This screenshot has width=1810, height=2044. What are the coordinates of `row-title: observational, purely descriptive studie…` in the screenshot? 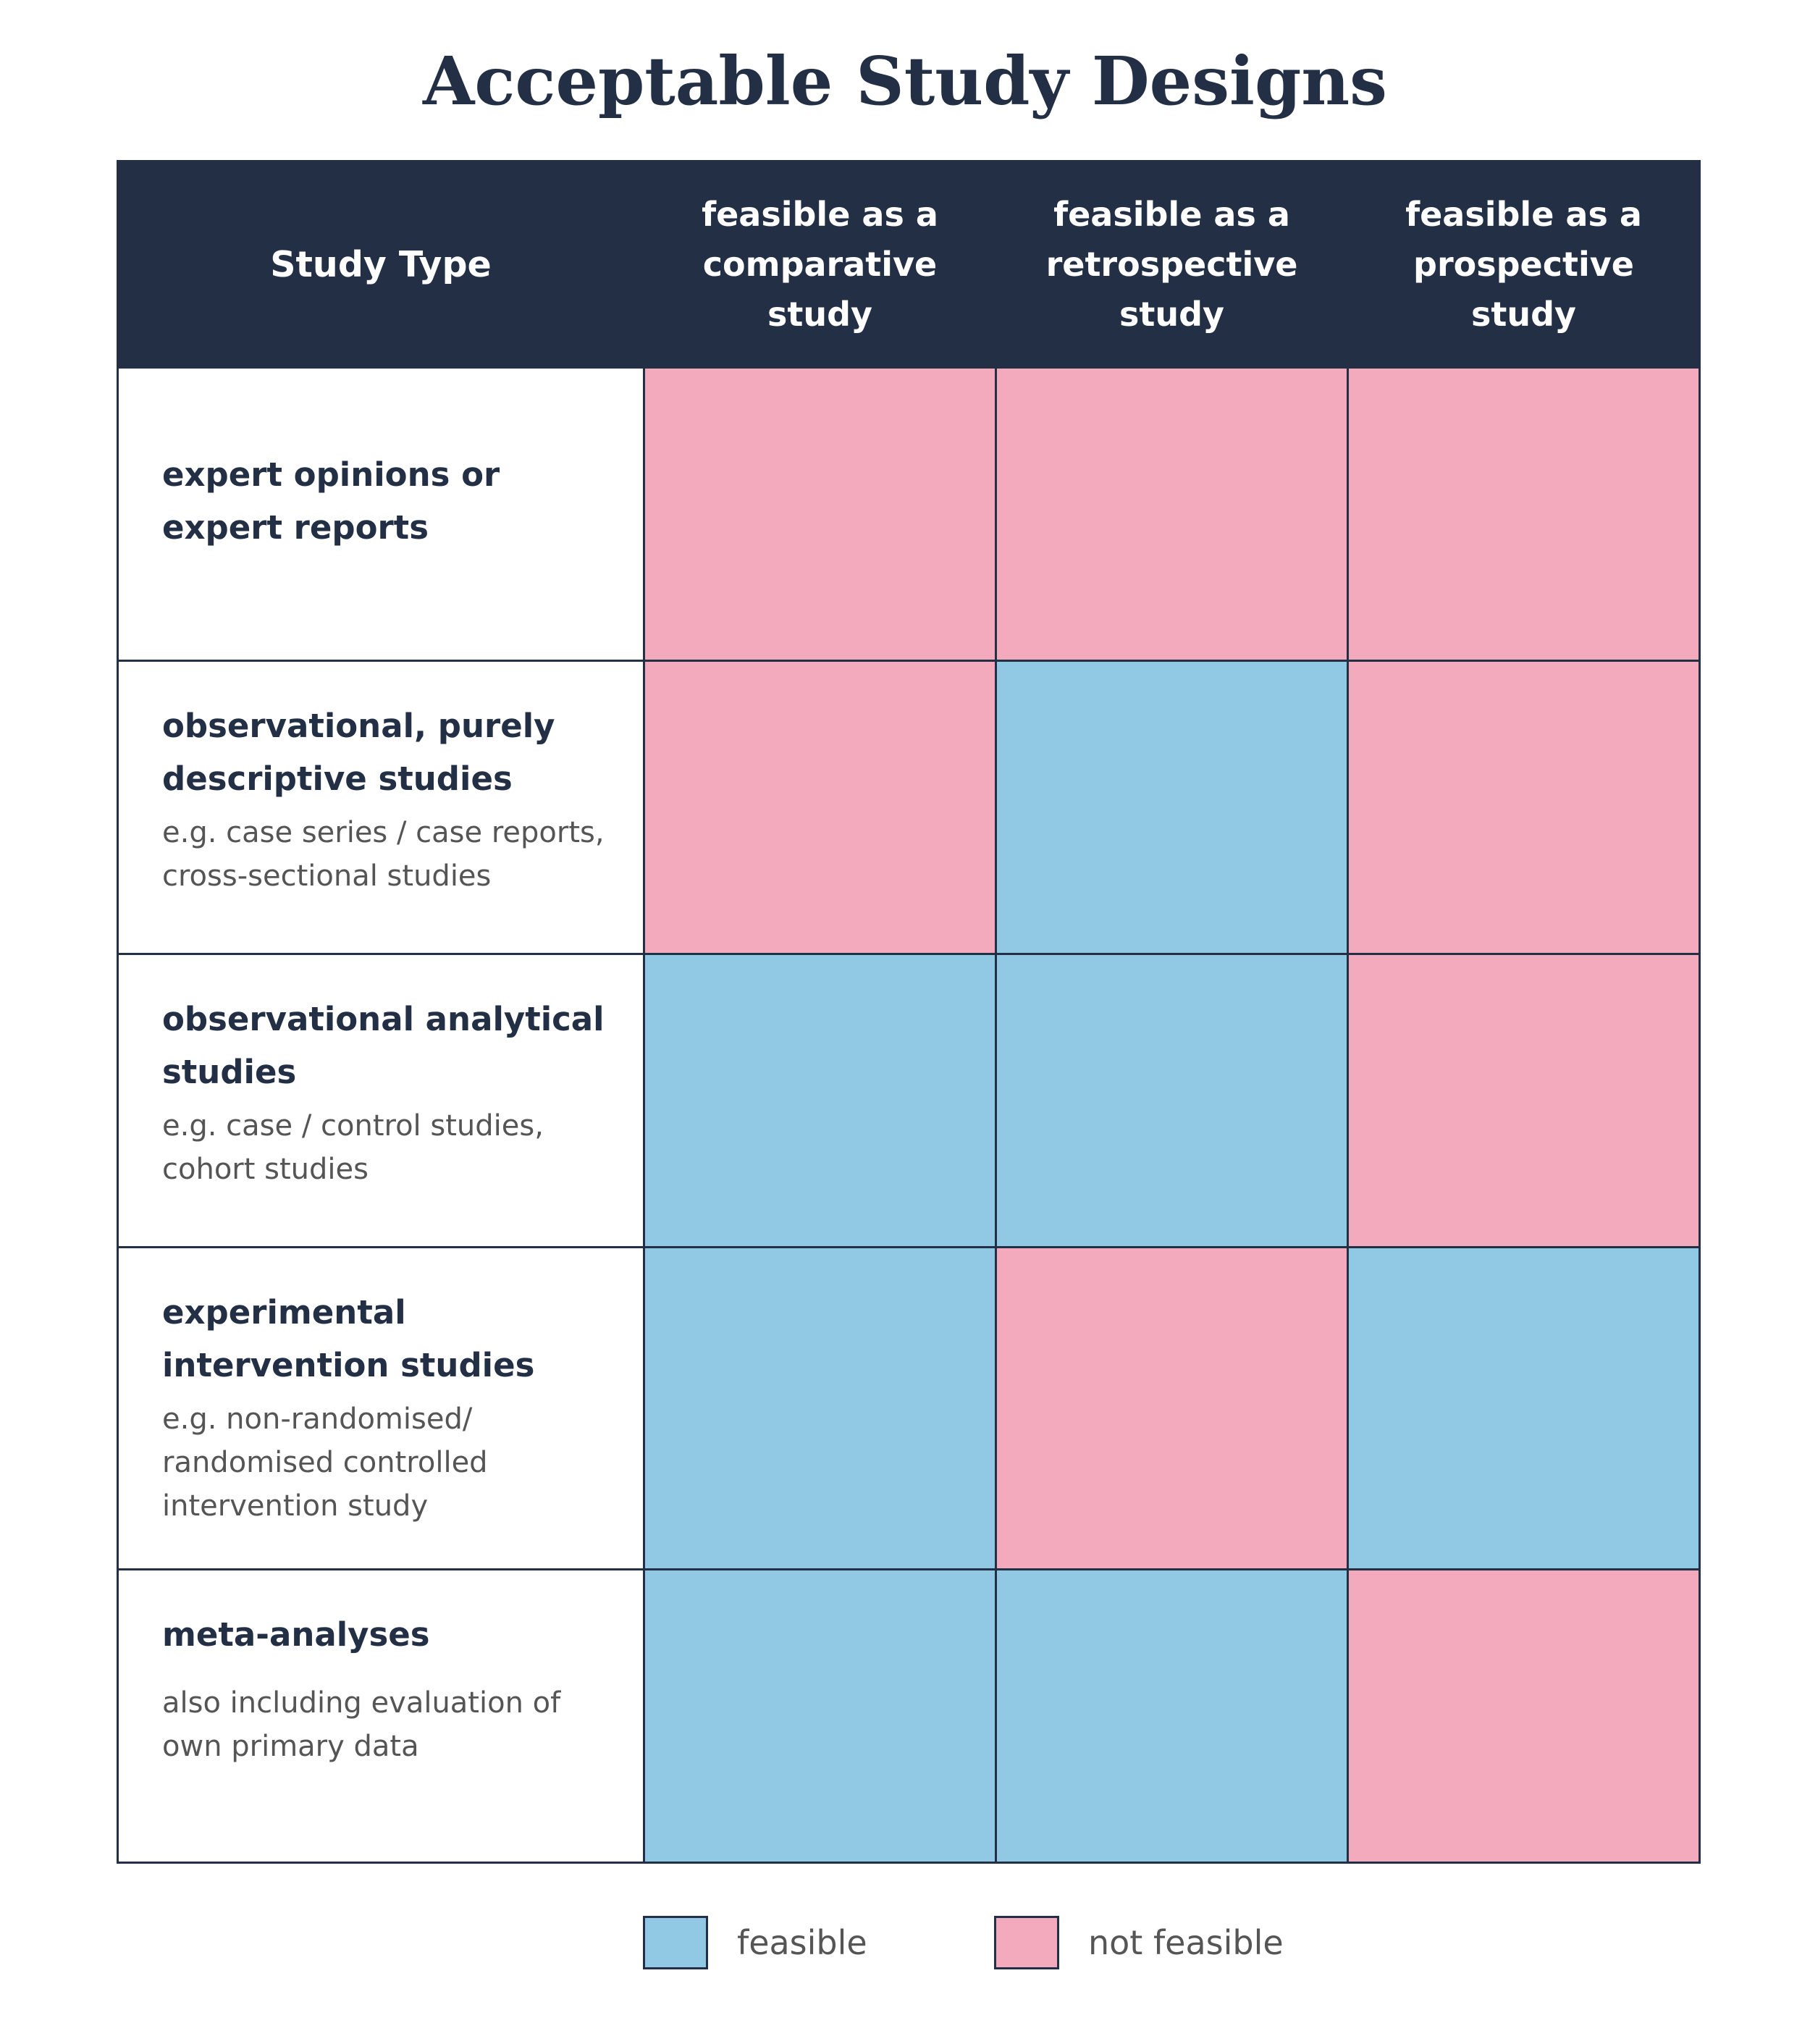 It's located at (358, 753).